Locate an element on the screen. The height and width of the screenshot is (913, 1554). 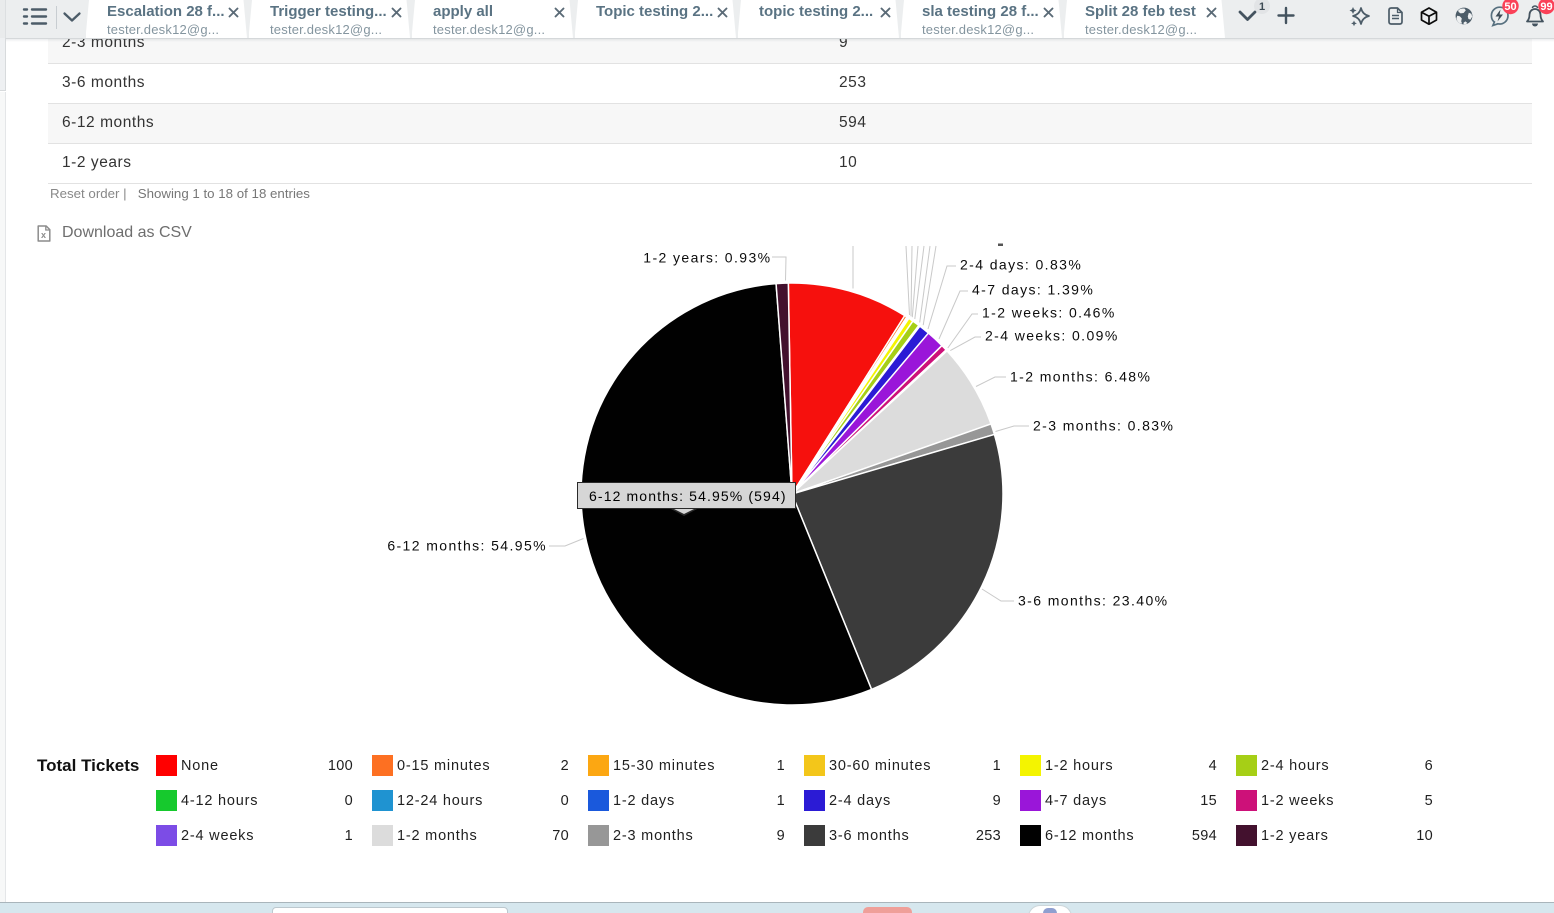
svg-text: 2-4 days: 0.83% is located at coordinates (1021, 265).